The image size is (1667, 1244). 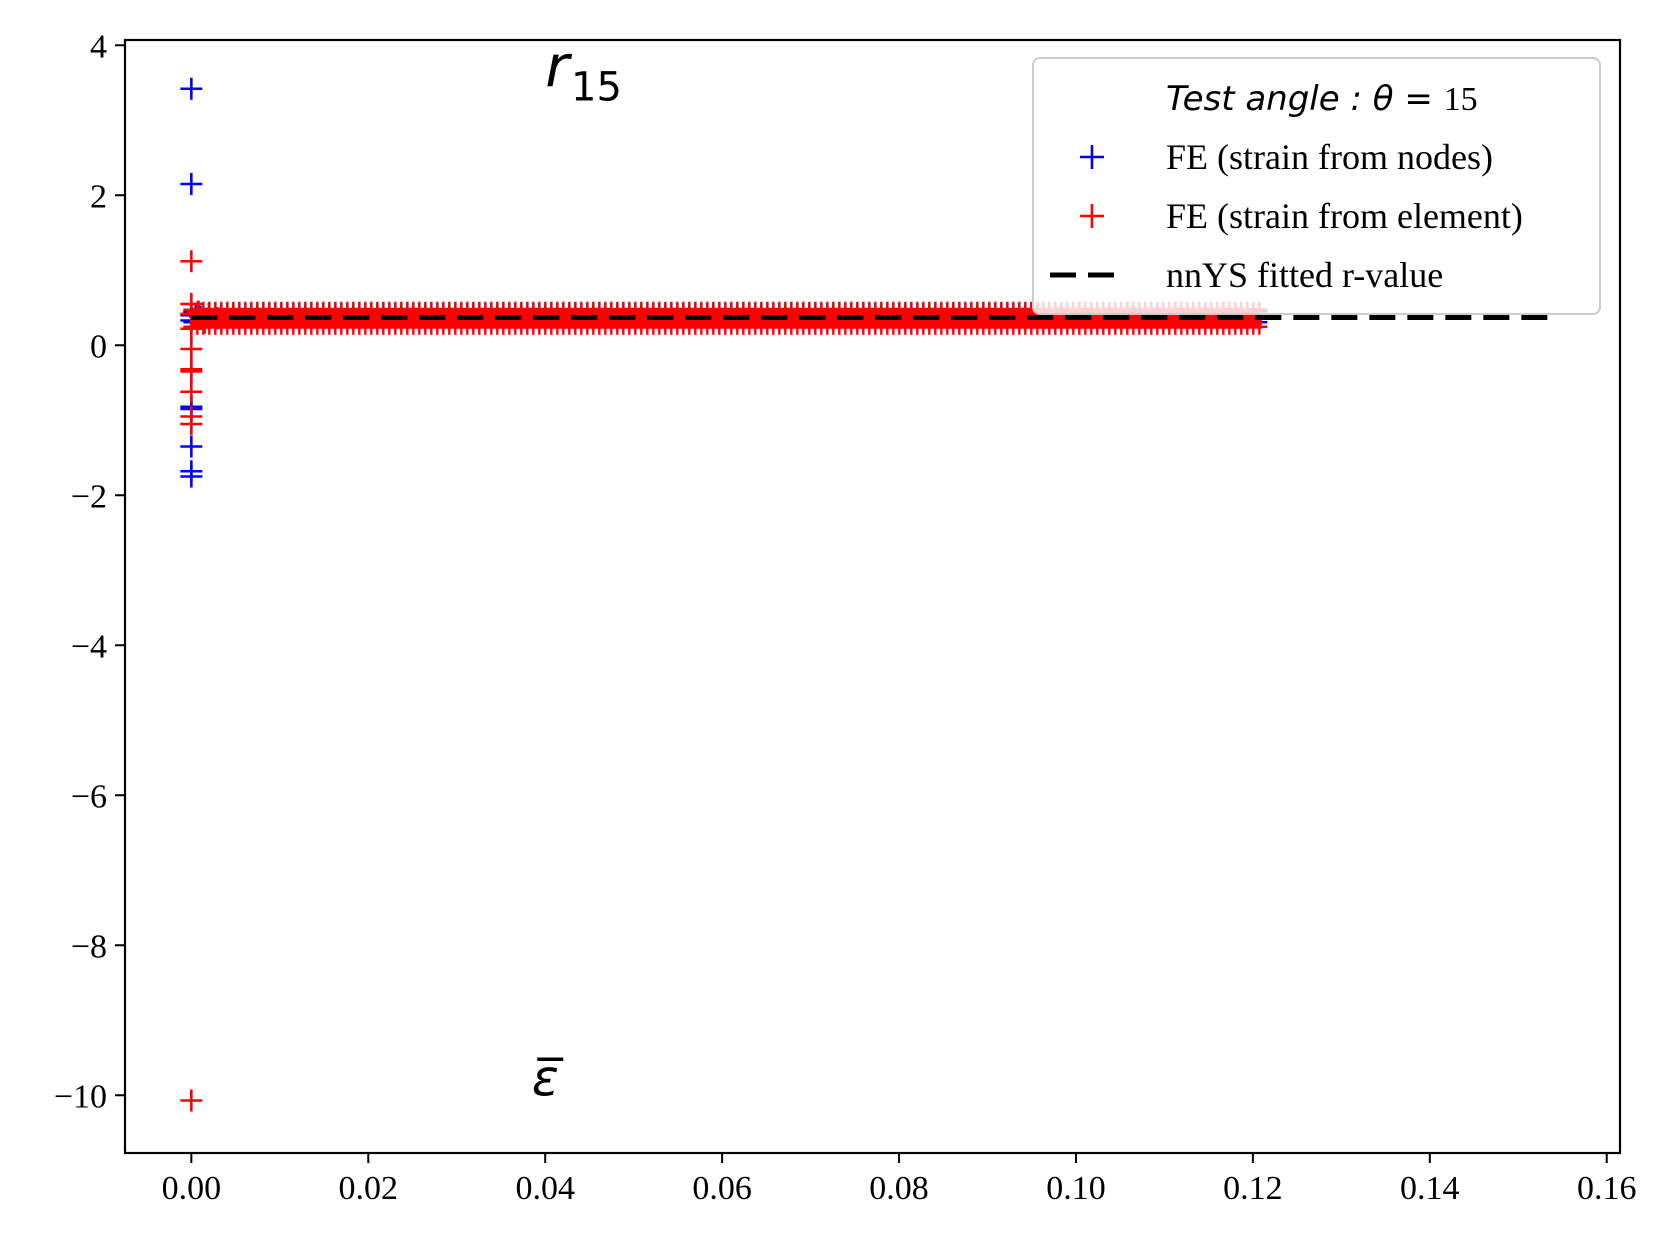 I want to click on x-tick-label: 0.14, so click(x=1430, y=1188).